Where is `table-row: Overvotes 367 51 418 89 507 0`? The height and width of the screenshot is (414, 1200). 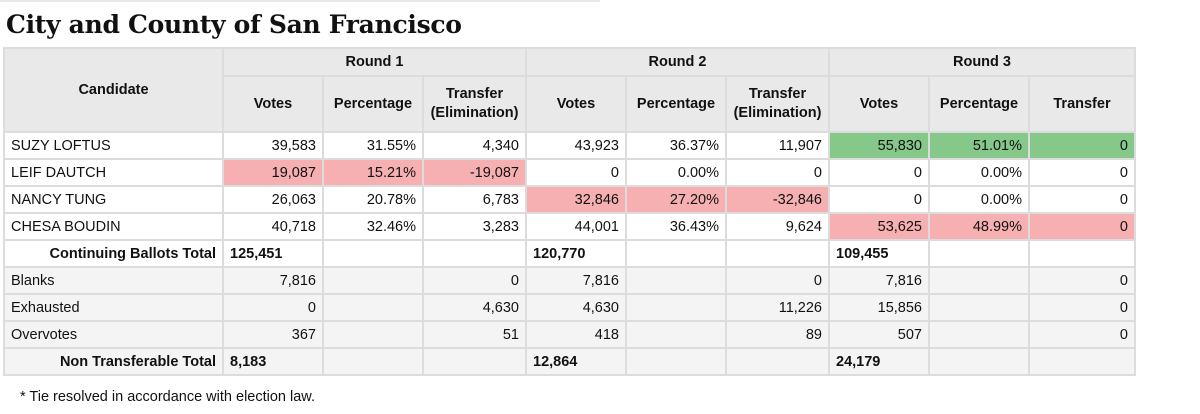
table-row: Overvotes 367 51 418 89 507 0 is located at coordinates (569, 334).